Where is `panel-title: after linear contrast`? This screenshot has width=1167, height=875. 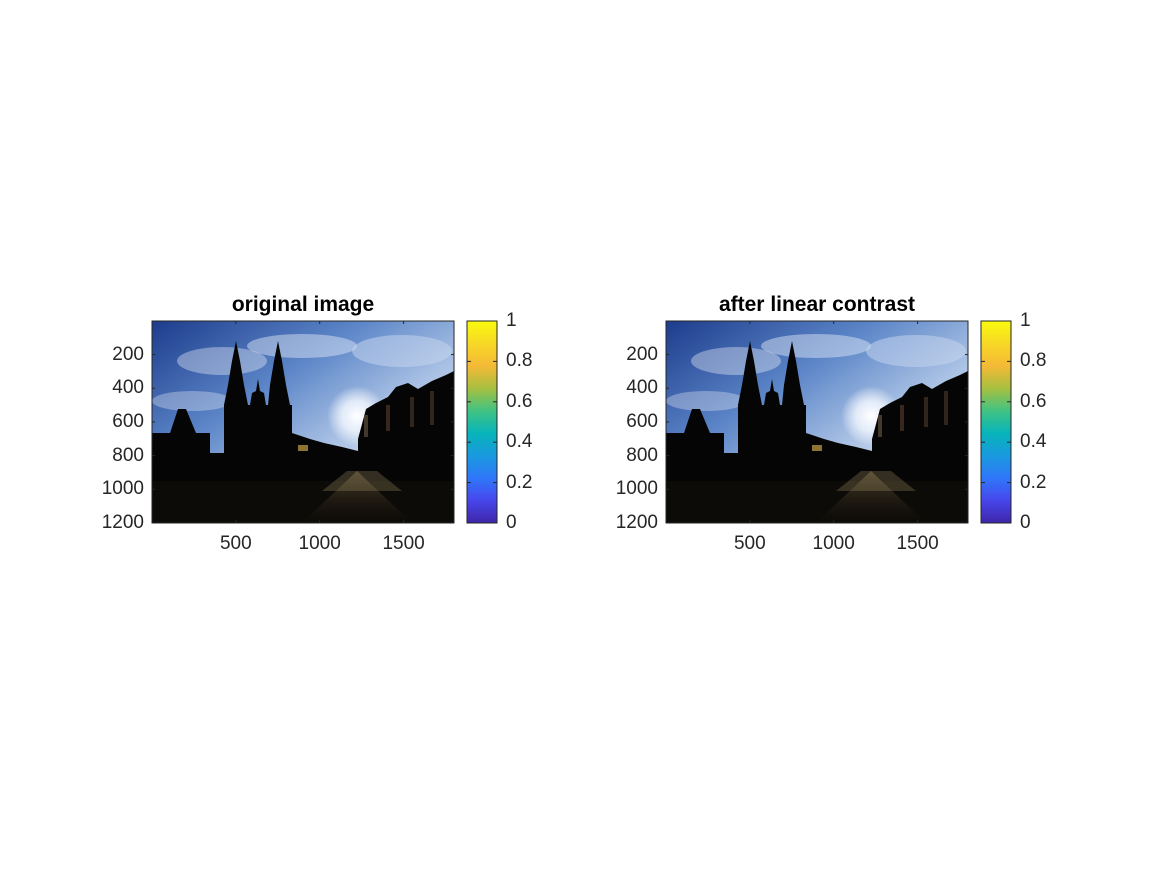 panel-title: after linear contrast is located at coordinates (817, 304).